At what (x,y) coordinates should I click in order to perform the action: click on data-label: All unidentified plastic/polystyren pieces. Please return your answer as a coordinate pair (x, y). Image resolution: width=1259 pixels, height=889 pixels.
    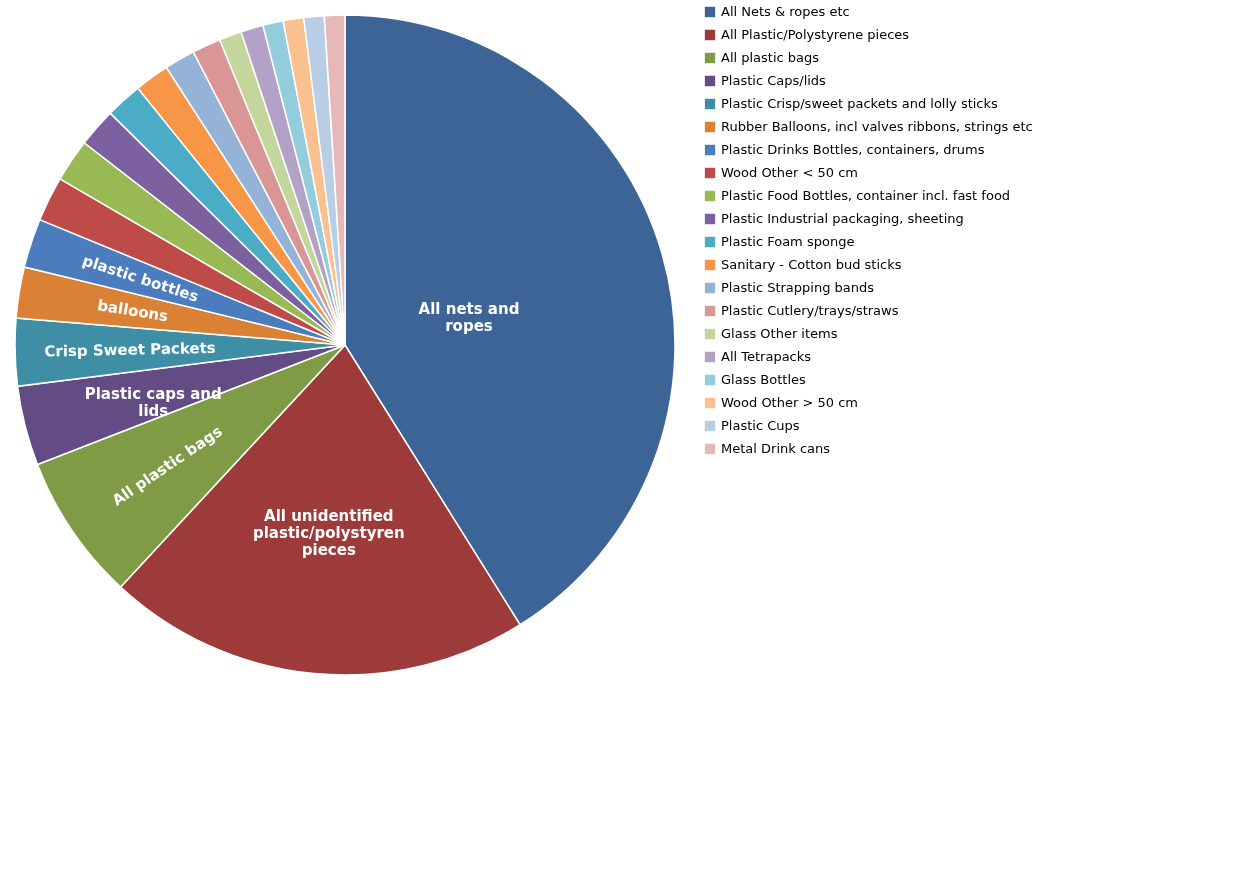
    Looking at the image, I should click on (328, 533).